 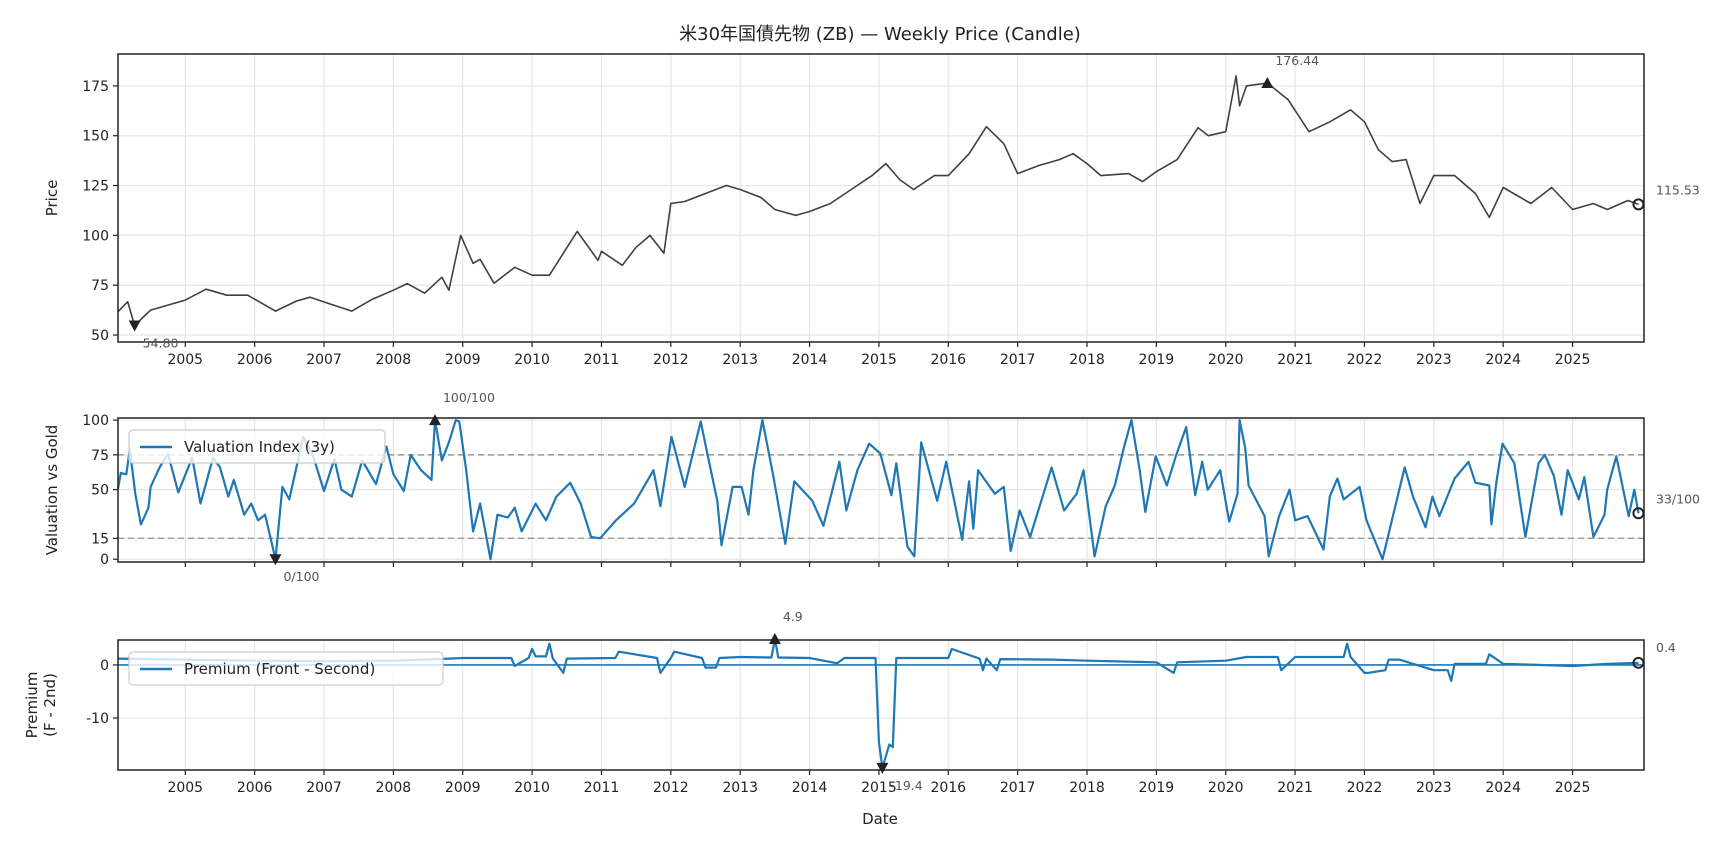 I want to click on last-value-label: 33/100, so click(x=1678, y=498).